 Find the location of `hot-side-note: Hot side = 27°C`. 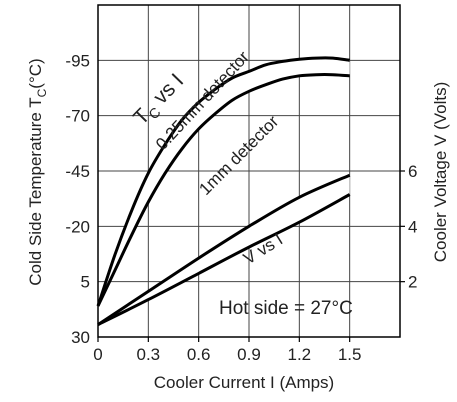

hot-side-note: Hot side = 27°C is located at coordinates (286, 308).